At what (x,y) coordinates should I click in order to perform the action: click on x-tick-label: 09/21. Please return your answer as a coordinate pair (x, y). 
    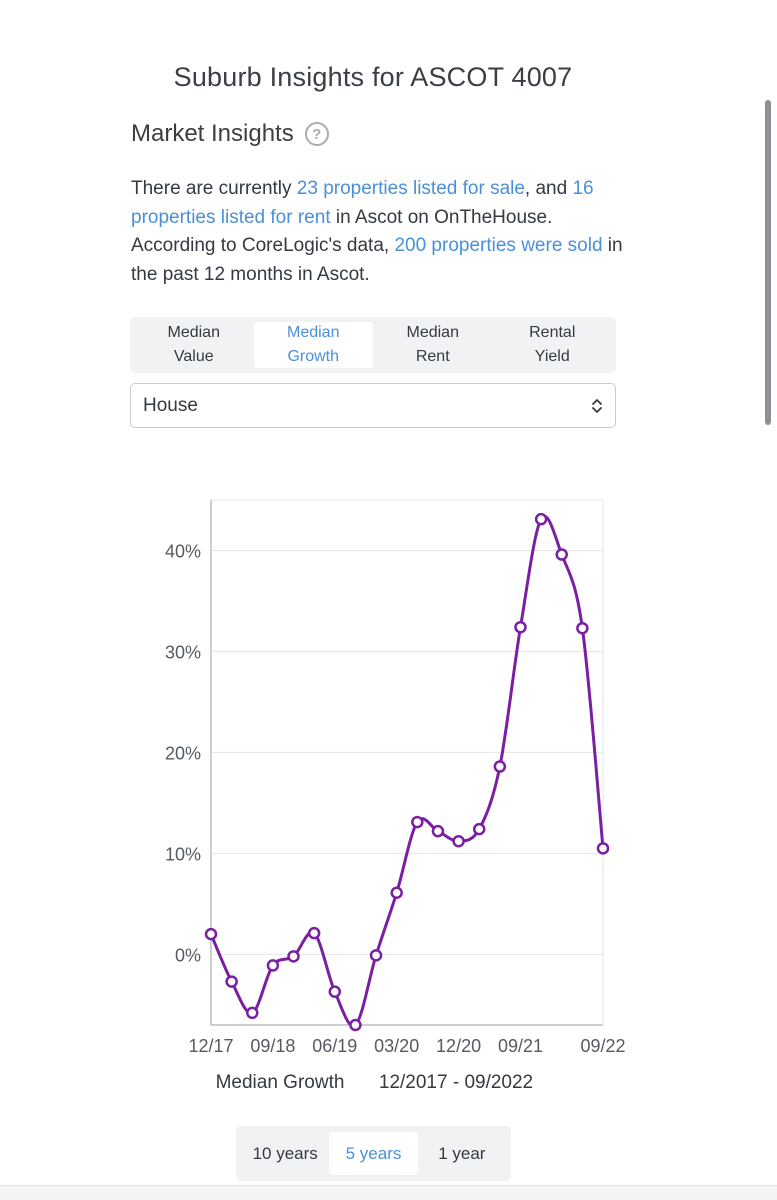
    Looking at the image, I should click on (520, 1046).